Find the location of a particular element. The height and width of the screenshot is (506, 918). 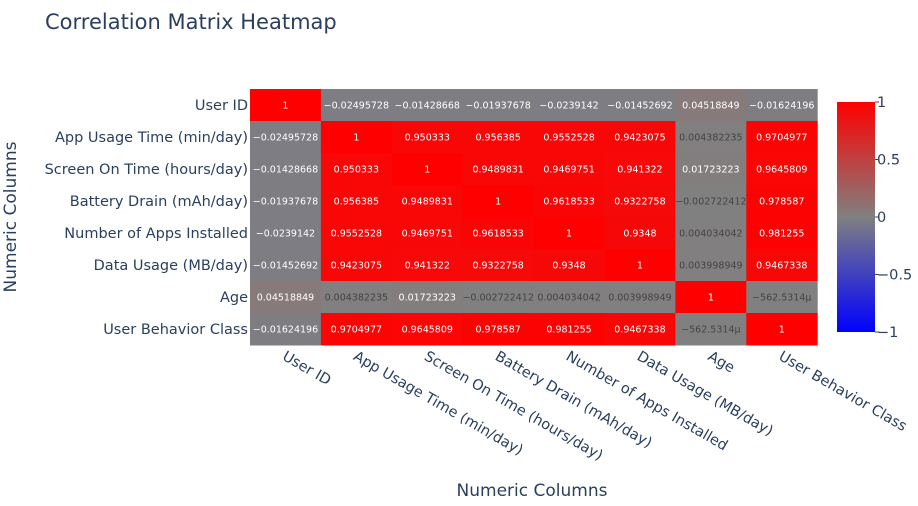

colorbar-tick-label: −0.5 is located at coordinates (894, 276).